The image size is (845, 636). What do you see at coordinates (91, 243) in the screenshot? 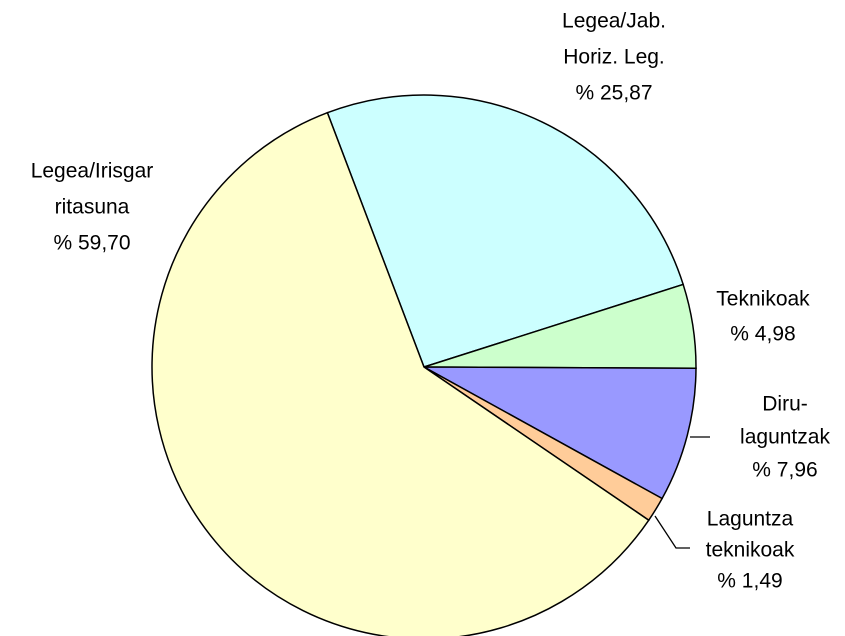
I see `value-label: % 59,70` at bounding box center [91, 243].